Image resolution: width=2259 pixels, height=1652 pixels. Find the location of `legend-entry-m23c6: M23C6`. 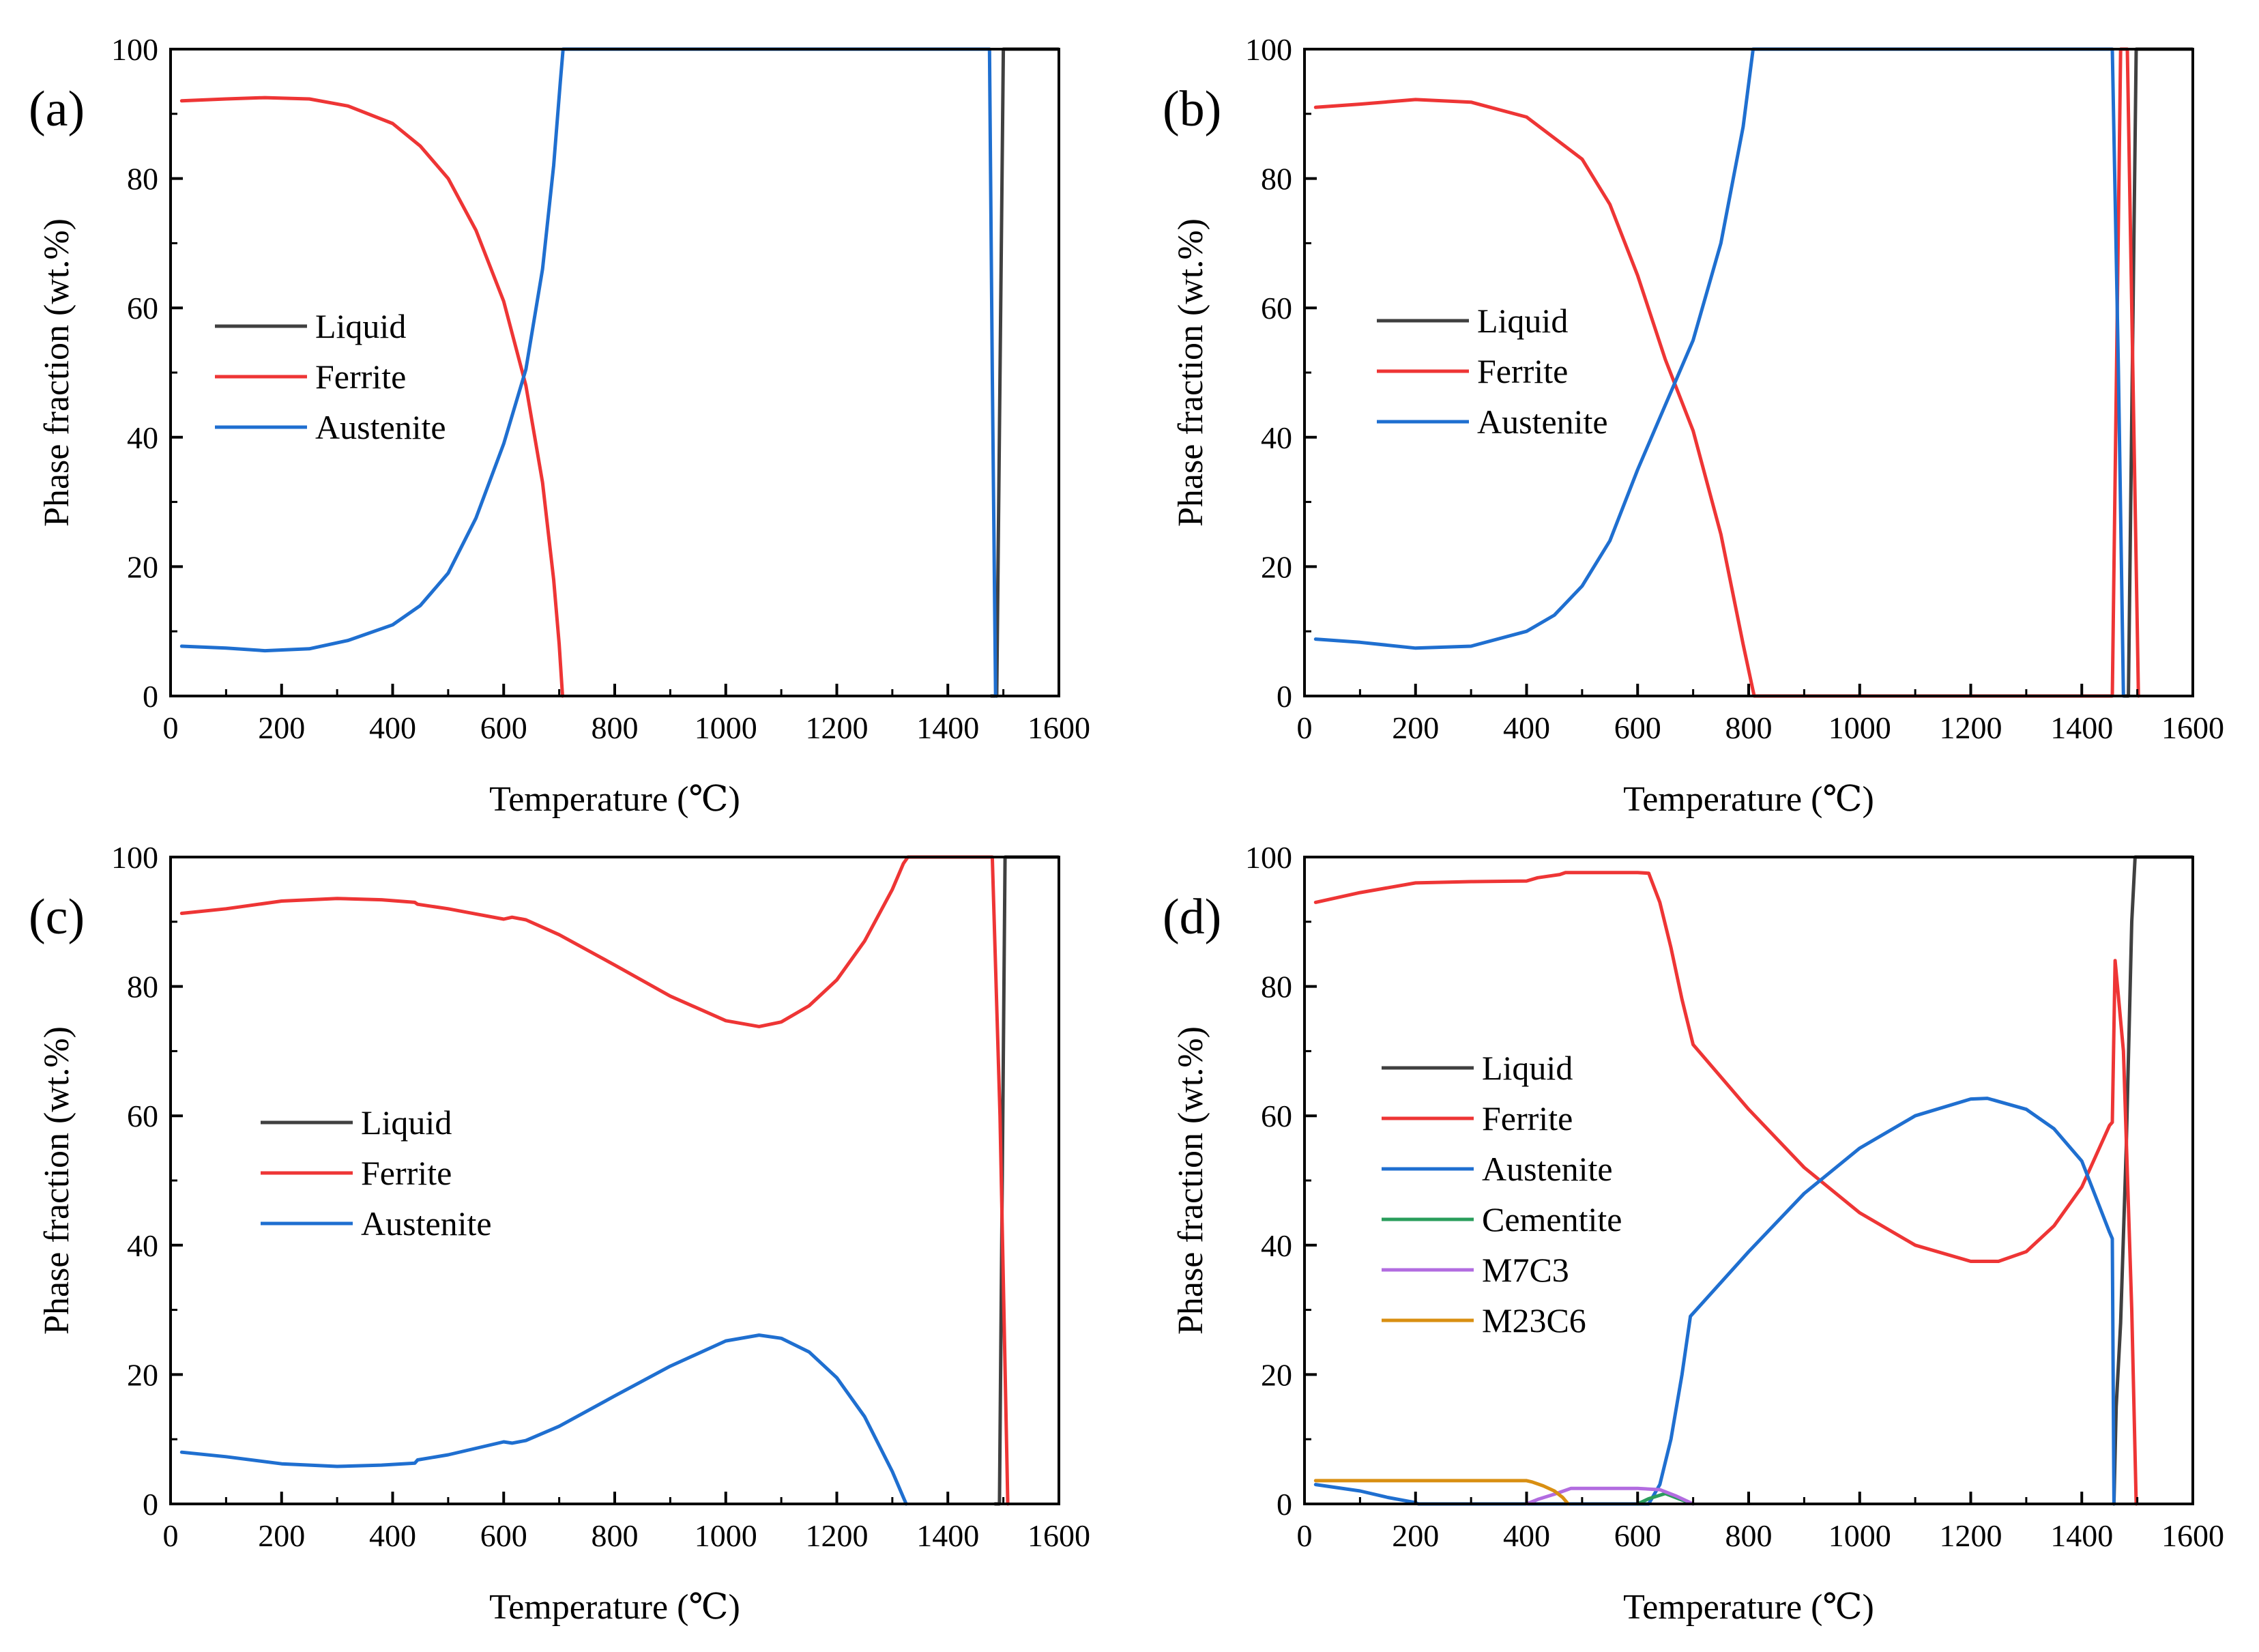

legend-entry-m23c6: M23C6 is located at coordinates (1534, 1320).